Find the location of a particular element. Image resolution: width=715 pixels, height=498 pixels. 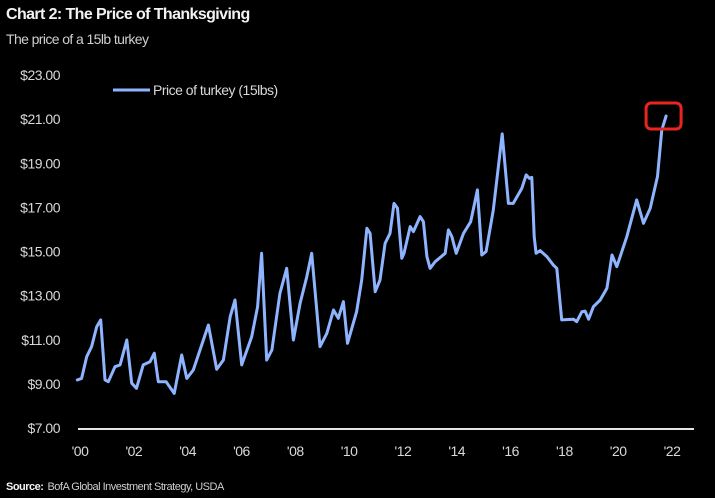

x-tick-label: '04 is located at coordinates (187, 451).